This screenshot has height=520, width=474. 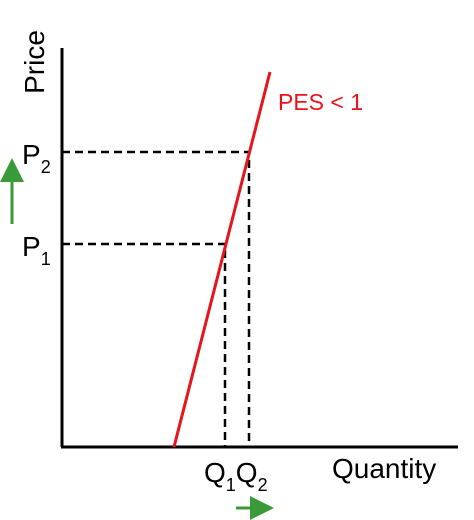 I want to click on y-axis-label: Price, so click(x=34, y=62).